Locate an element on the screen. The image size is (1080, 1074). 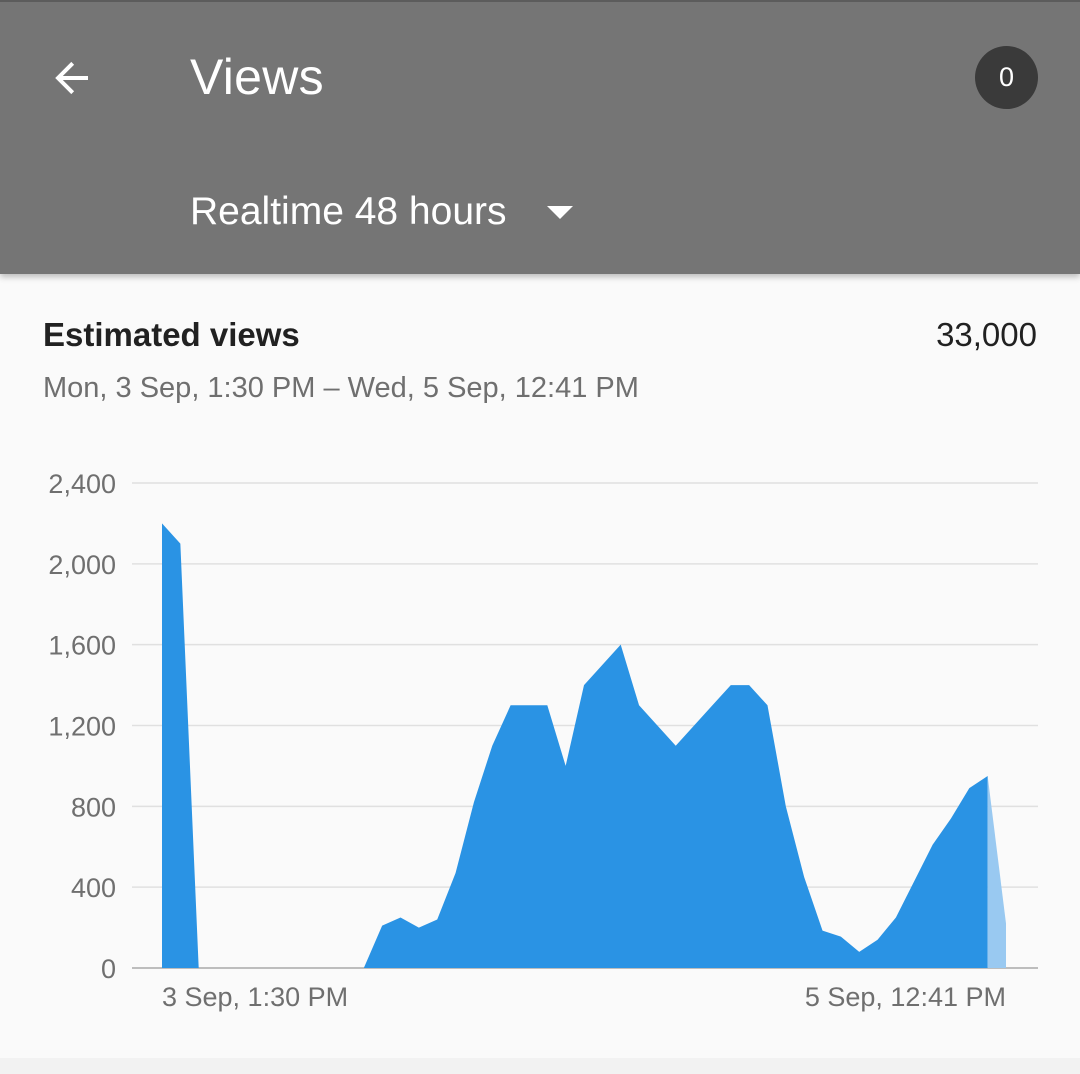
range-dropdown-label: Realtime 48 hours is located at coordinates (348, 211).